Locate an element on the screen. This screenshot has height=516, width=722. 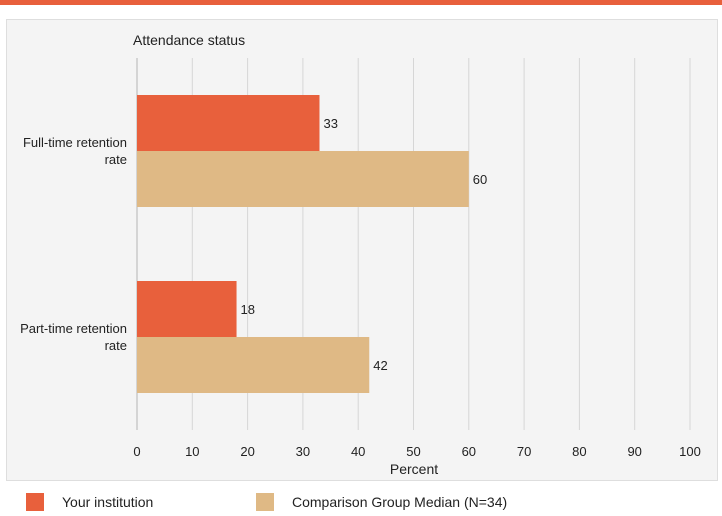
legend-item-comparison-median: Comparison Group Median (N=34) is located at coordinates (381, 502).